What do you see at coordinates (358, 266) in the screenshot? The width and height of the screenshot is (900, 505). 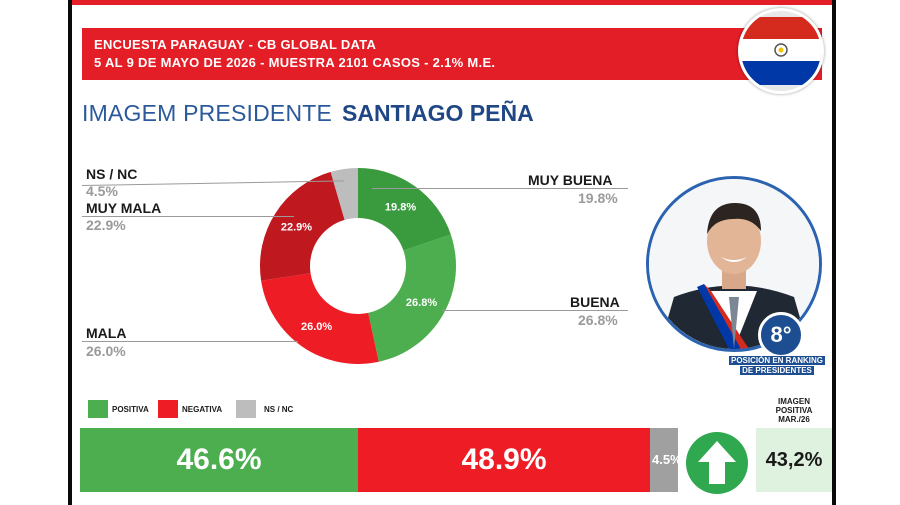 I see `donut-chart: 19.8% 26.8% 26.0% 22.9%` at bounding box center [358, 266].